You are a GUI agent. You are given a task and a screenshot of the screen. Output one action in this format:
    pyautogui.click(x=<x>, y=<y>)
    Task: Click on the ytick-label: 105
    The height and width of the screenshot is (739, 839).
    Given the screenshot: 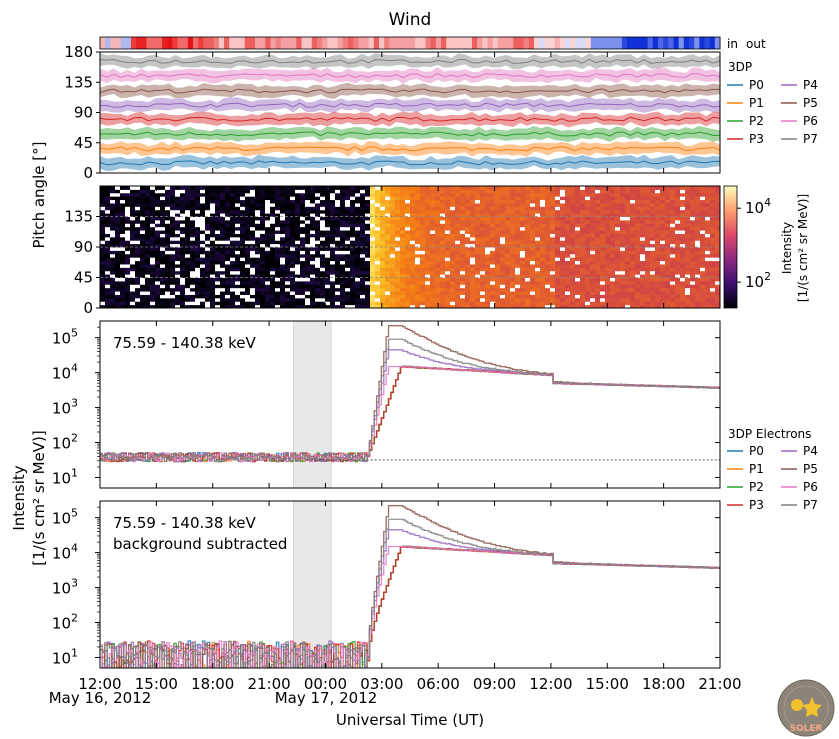 What is the action you would take?
    pyautogui.click(x=65, y=337)
    